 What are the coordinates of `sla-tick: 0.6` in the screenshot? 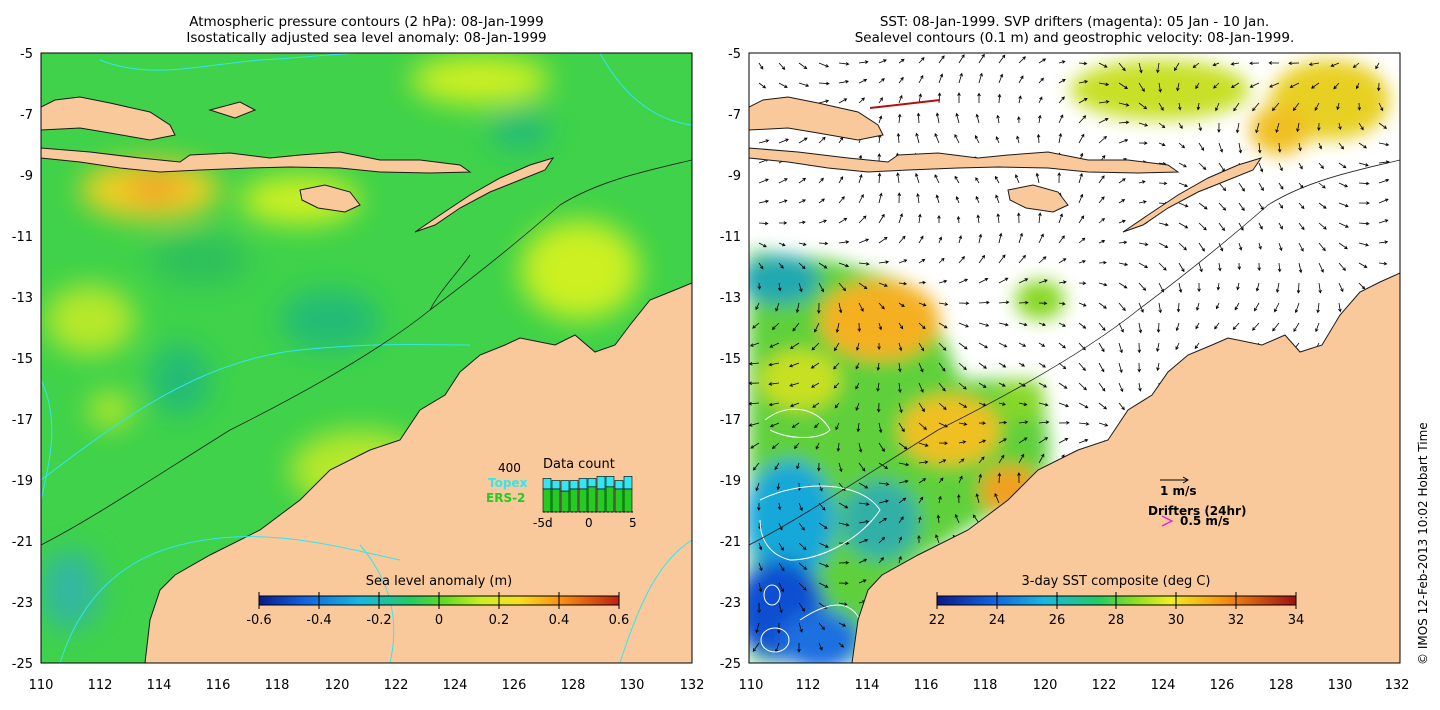 It's located at (619, 620).